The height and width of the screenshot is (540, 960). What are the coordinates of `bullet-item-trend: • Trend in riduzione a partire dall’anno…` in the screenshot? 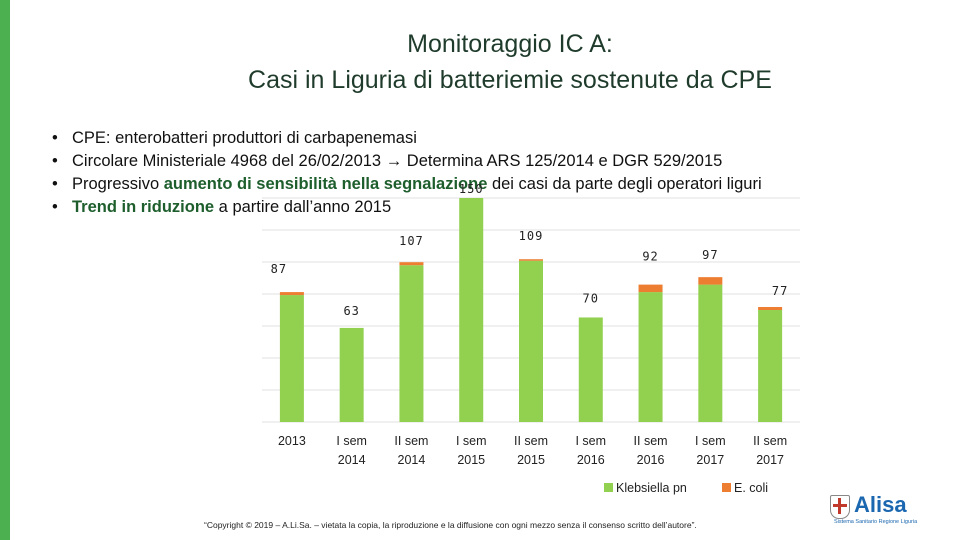 It's located at (472, 207).